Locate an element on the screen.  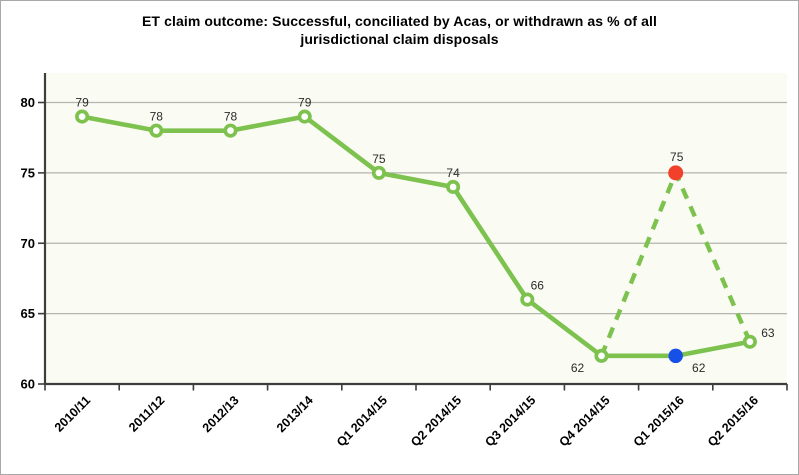
x-tick-label: 2013/14 is located at coordinates (295, 414).